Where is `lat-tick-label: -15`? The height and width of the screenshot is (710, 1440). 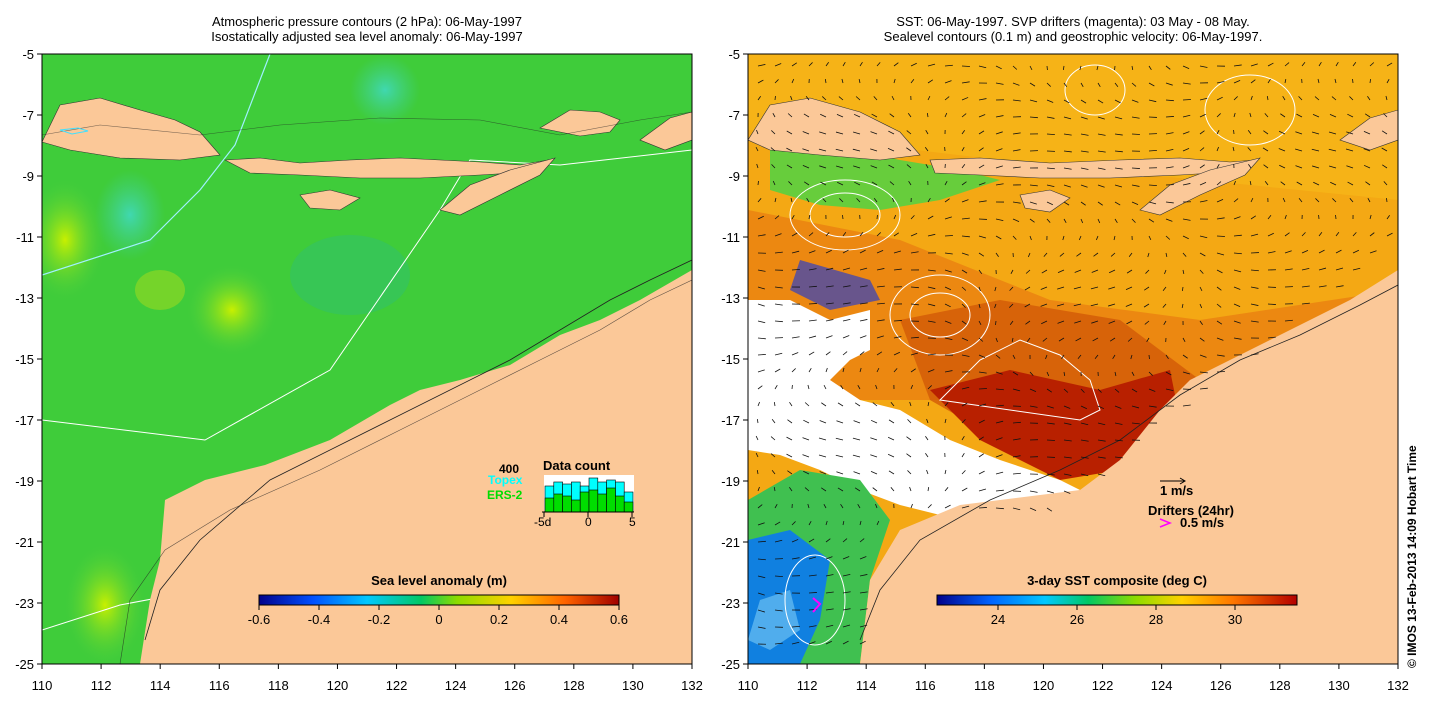
lat-tick-label: -15 is located at coordinates (730, 359).